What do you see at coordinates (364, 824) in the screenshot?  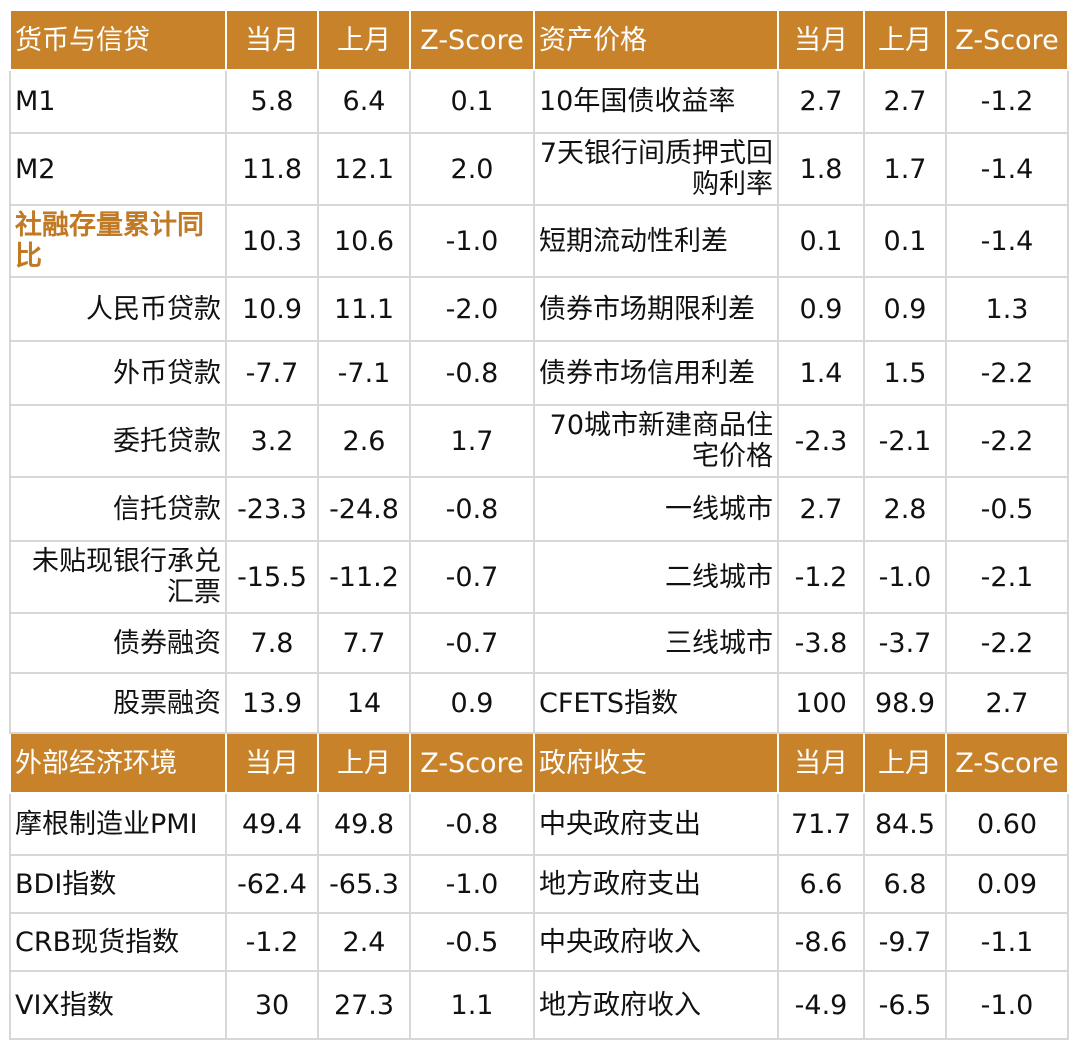 I see `value-previous: 49.8` at bounding box center [364, 824].